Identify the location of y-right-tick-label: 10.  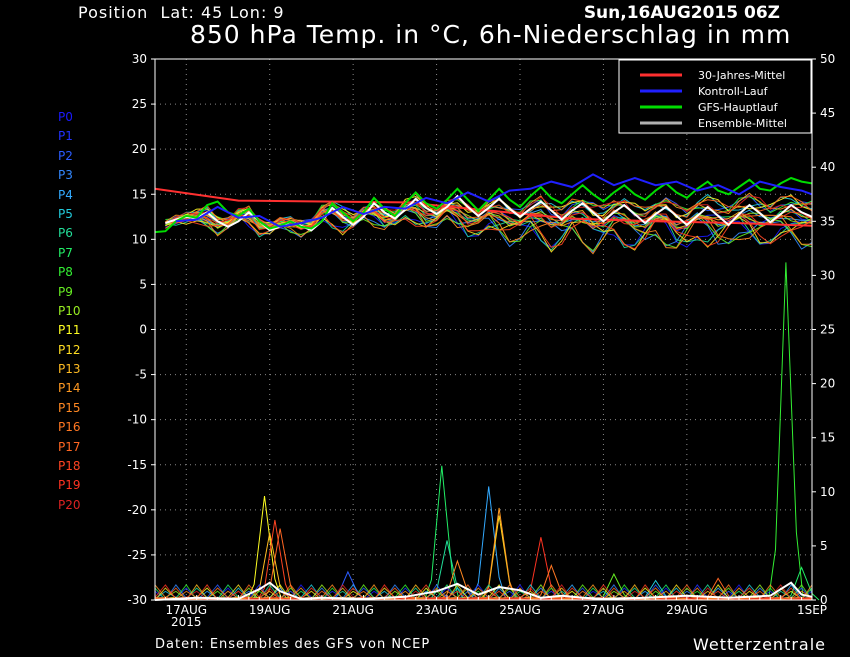
(827, 492).